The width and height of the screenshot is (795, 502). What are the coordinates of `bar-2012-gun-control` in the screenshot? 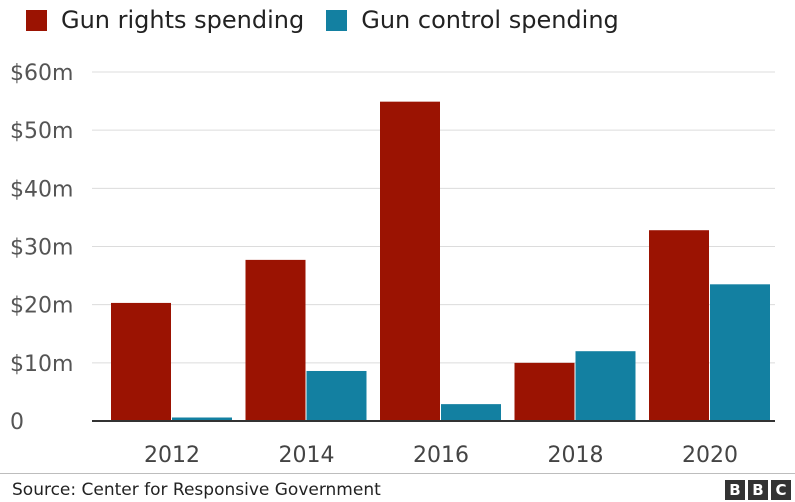 It's located at (202, 419).